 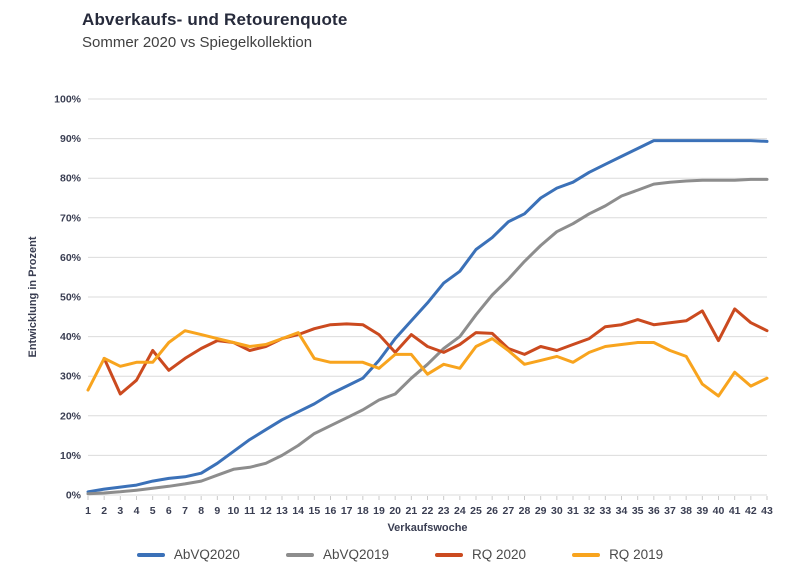 What do you see at coordinates (266, 511) in the screenshot?
I see `x-tick-label: 12` at bounding box center [266, 511].